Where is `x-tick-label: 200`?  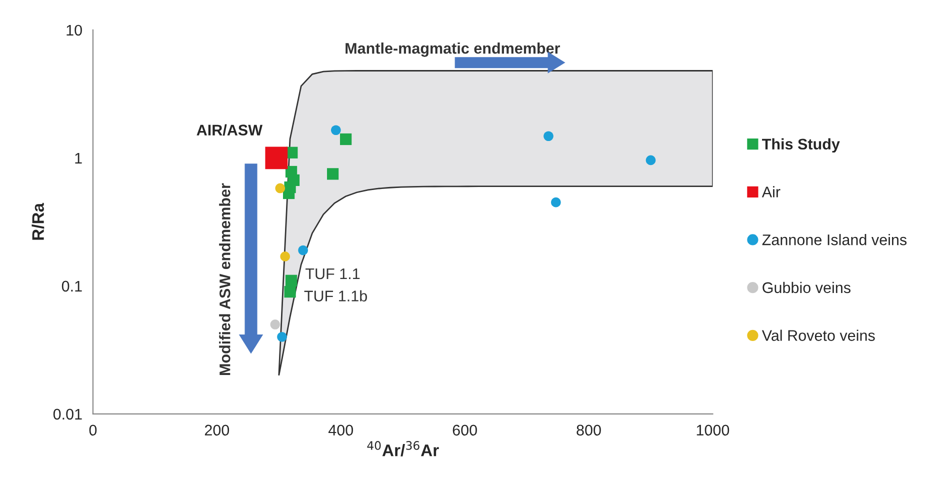 x-tick-label: 200 is located at coordinates (217, 430).